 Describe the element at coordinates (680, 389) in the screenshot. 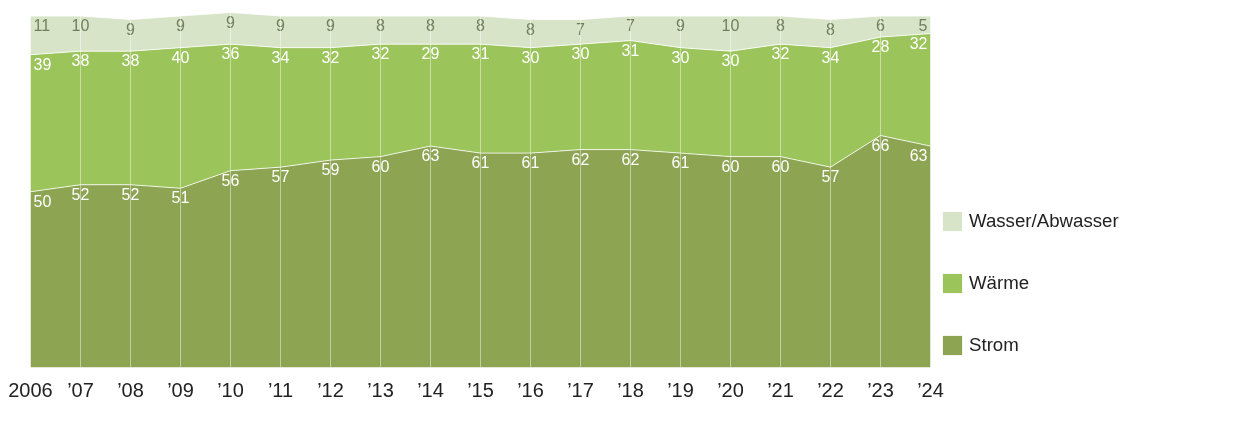

I see `x-tick-label: ’19` at that location.